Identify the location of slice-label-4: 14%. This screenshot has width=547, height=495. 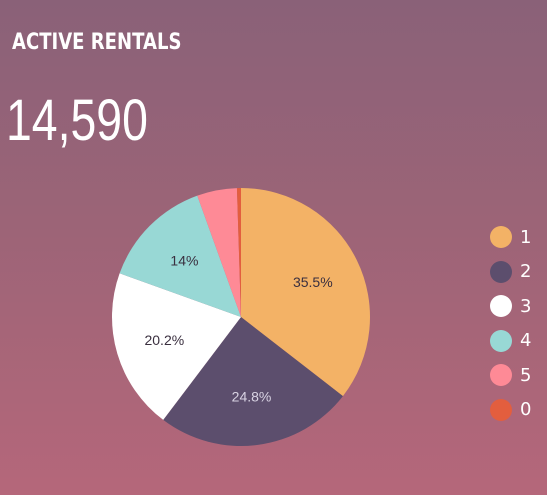
(184, 260).